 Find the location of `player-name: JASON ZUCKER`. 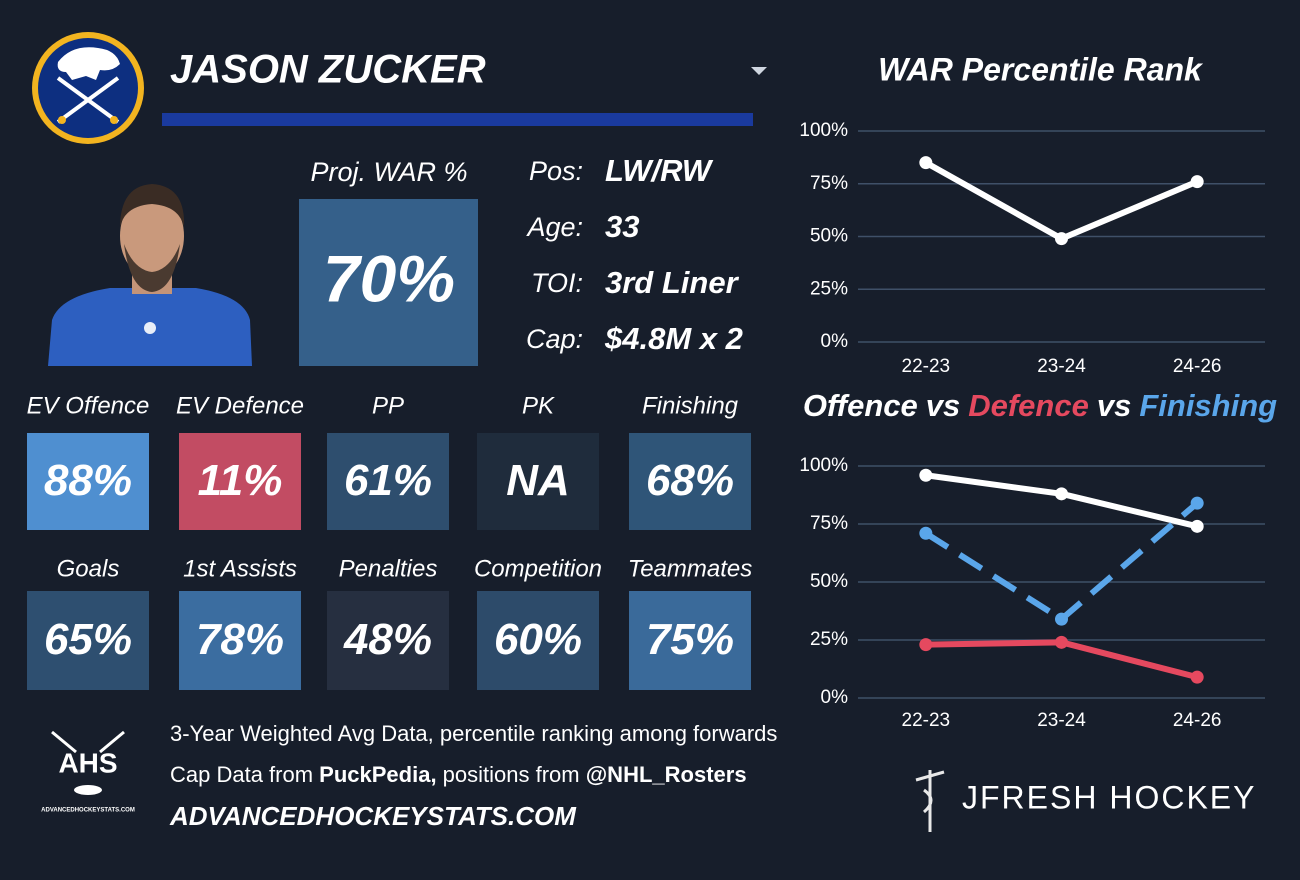

player-name: JASON ZUCKER is located at coordinates (328, 70).